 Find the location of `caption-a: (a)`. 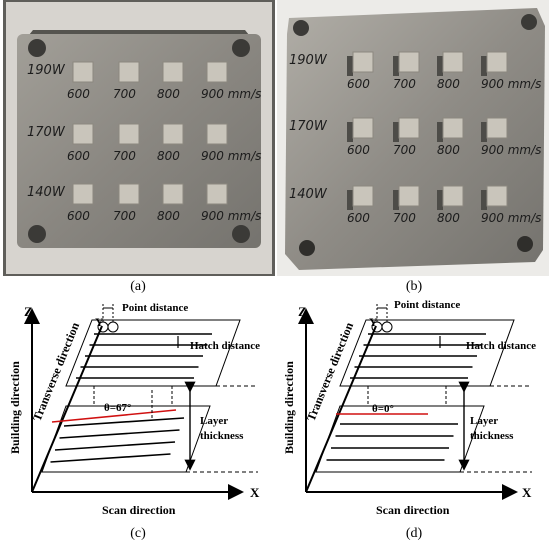

caption-a: (a) is located at coordinates (138, 286).